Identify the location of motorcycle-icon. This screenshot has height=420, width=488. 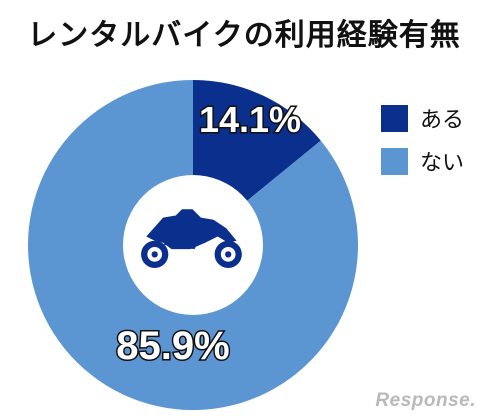
(191, 238).